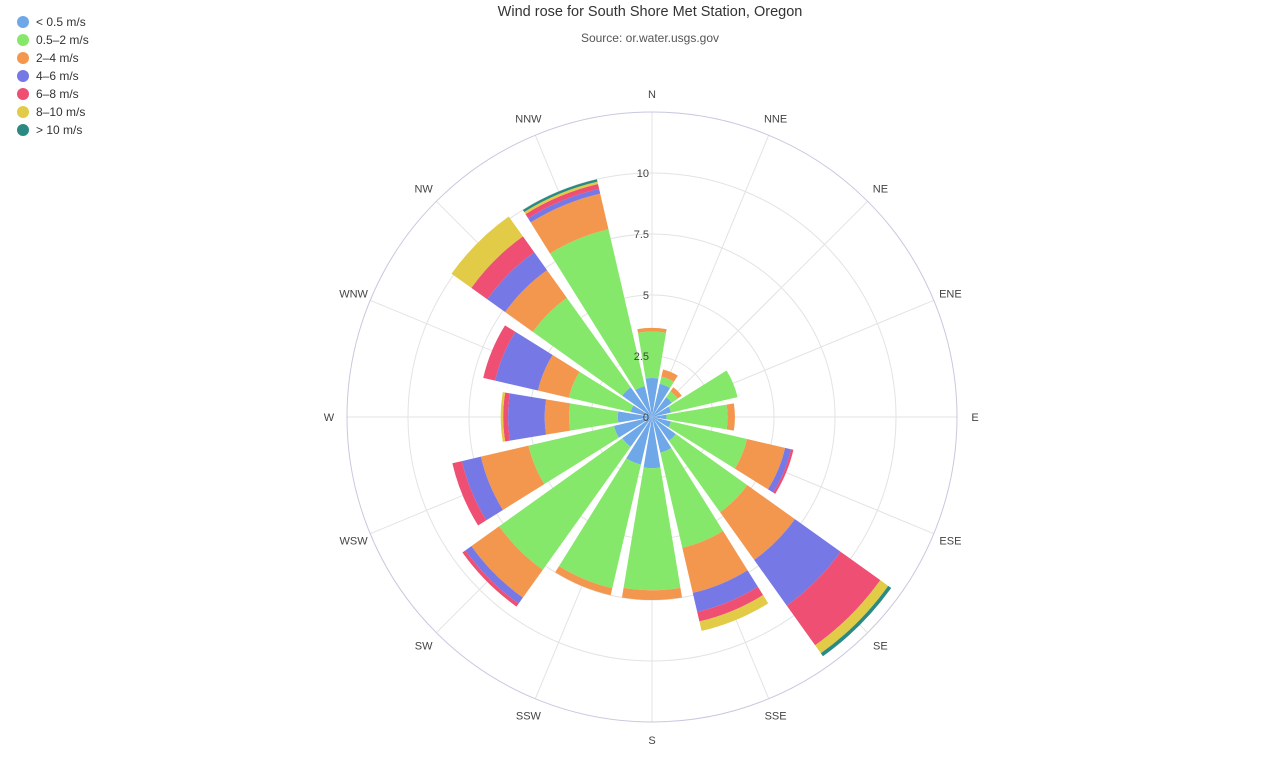 The height and width of the screenshot is (762, 1265). Describe the element at coordinates (62, 40) in the screenshot. I see `legend-label: 0.5–2 m/s` at that location.